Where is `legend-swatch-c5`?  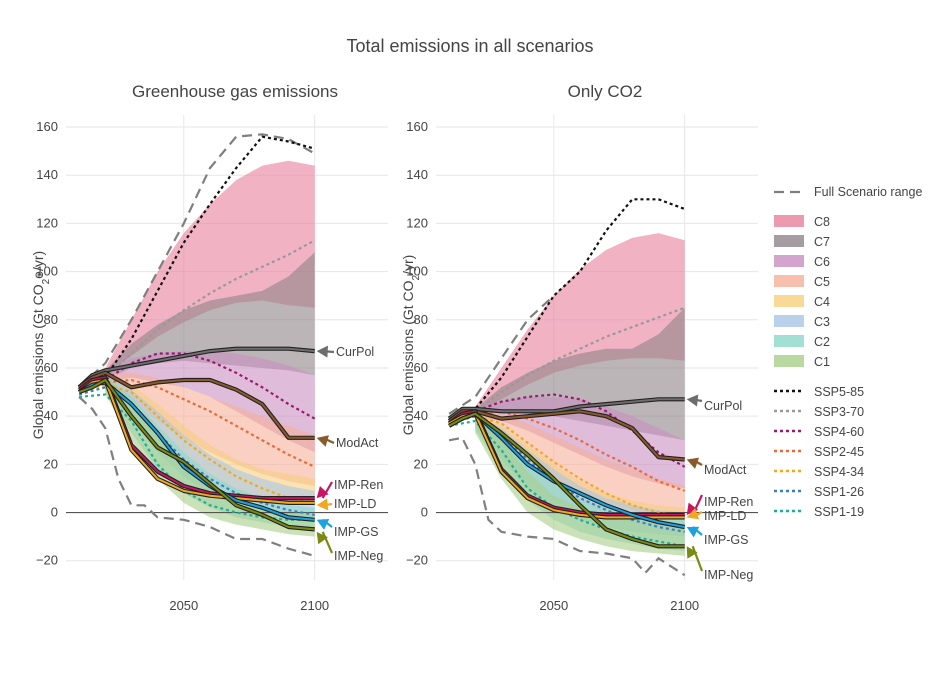 legend-swatch-c5 is located at coordinates (789, 281).